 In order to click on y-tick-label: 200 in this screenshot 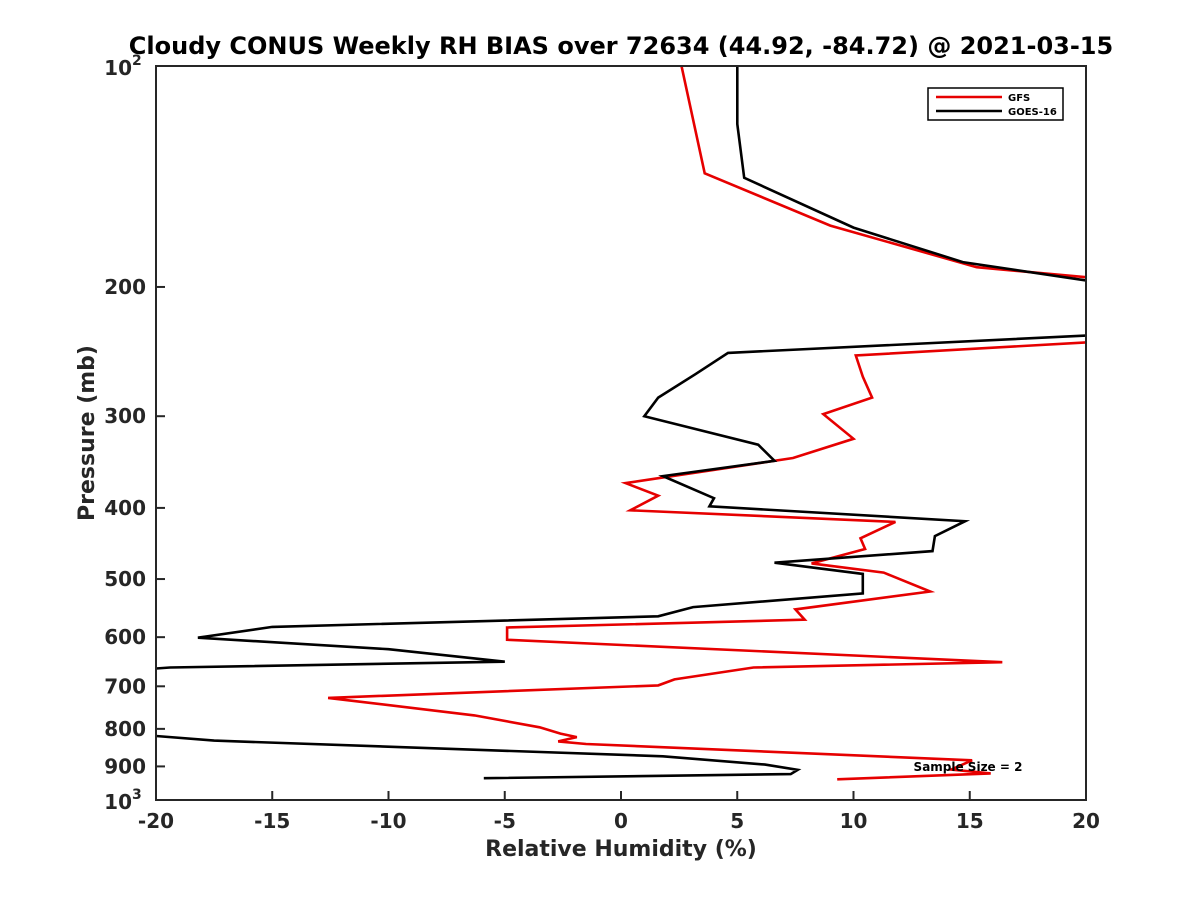, I will do `click(125, 287)`.